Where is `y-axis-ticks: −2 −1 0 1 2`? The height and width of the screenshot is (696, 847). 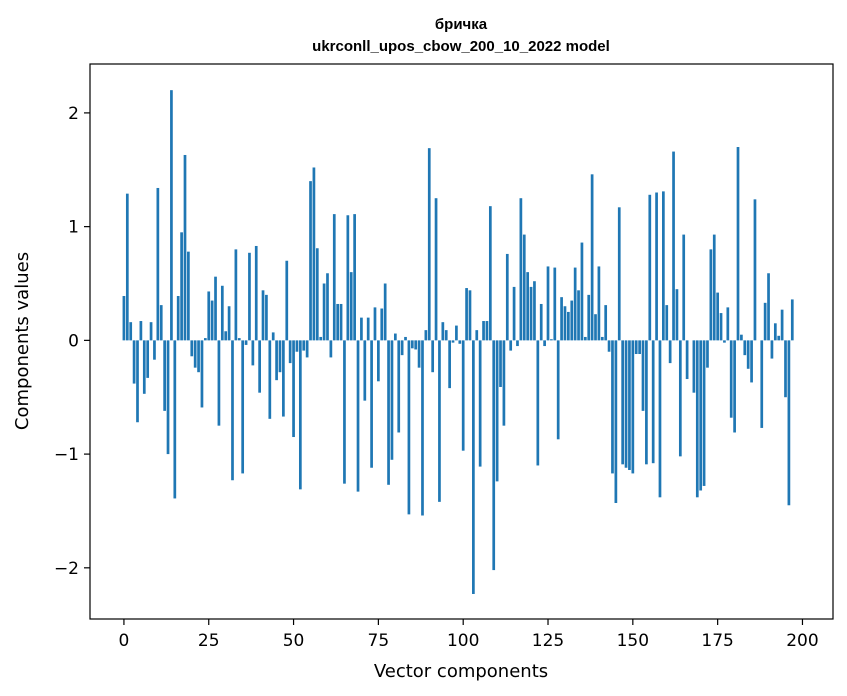 y-axis-ticks: −2 −1 0 1 2 is located at coordinates (72, 341).